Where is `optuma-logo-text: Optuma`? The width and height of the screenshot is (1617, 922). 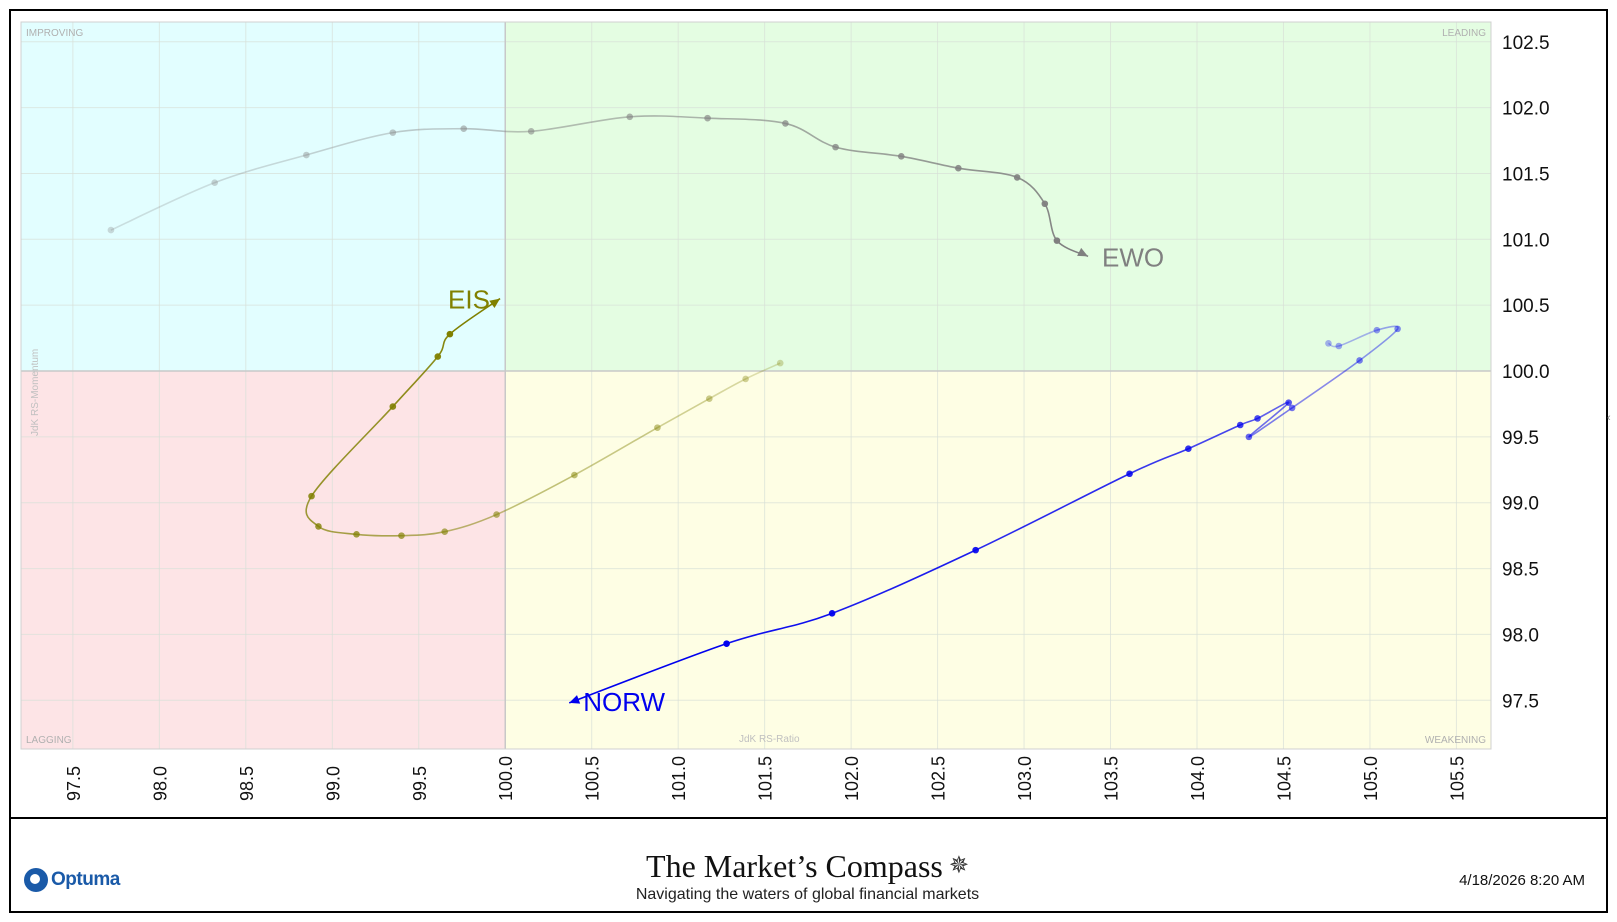 optuma-logo-text: Optuma is located at coordinates (85, 879).